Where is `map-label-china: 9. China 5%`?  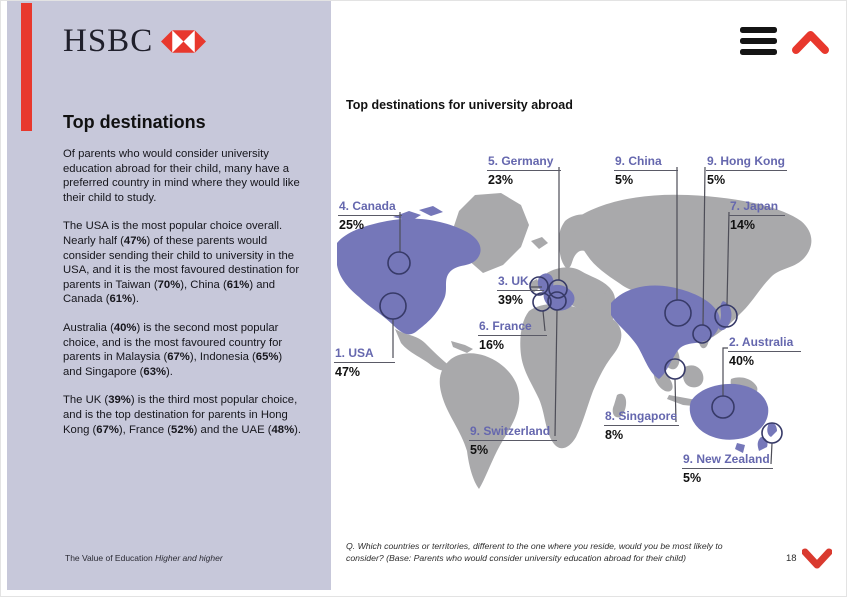
map-label-china: 9. China 5% is located at coordinates (646, 169).